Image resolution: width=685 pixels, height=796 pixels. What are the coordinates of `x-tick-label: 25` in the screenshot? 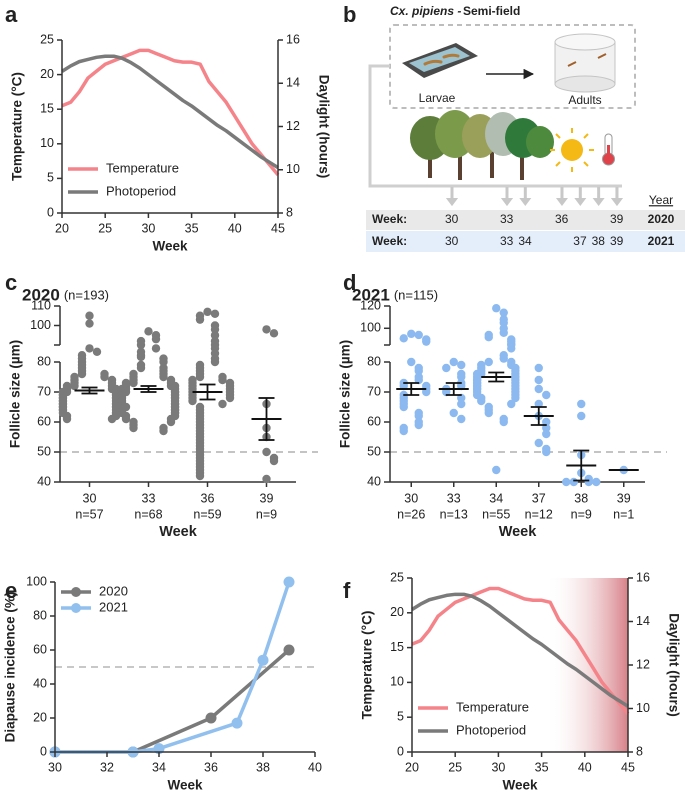 It's located at (455, 767).